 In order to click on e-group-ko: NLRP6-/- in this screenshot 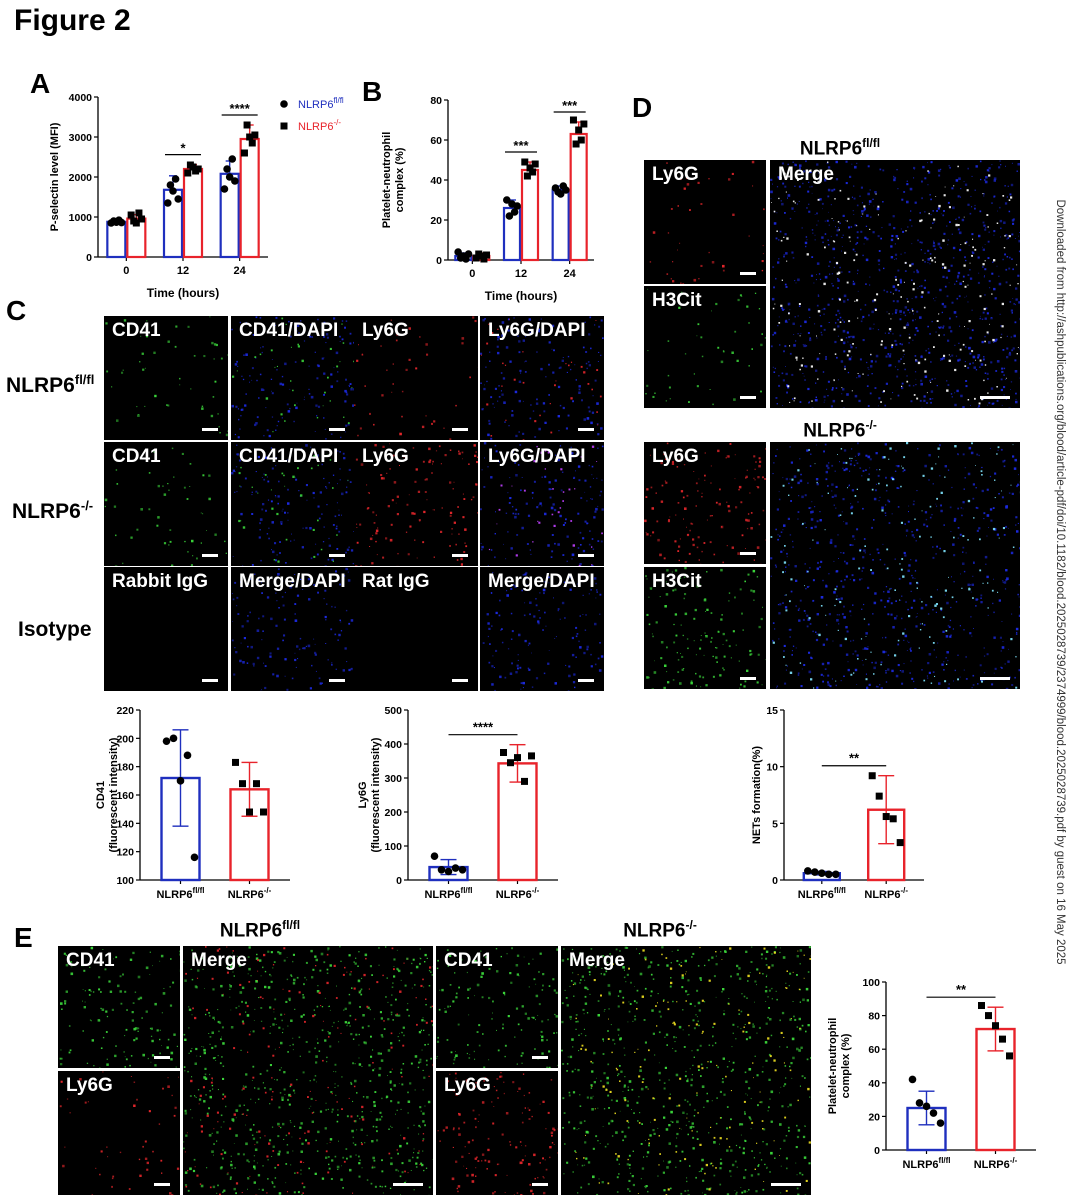, I will do `click(660, 930)`.